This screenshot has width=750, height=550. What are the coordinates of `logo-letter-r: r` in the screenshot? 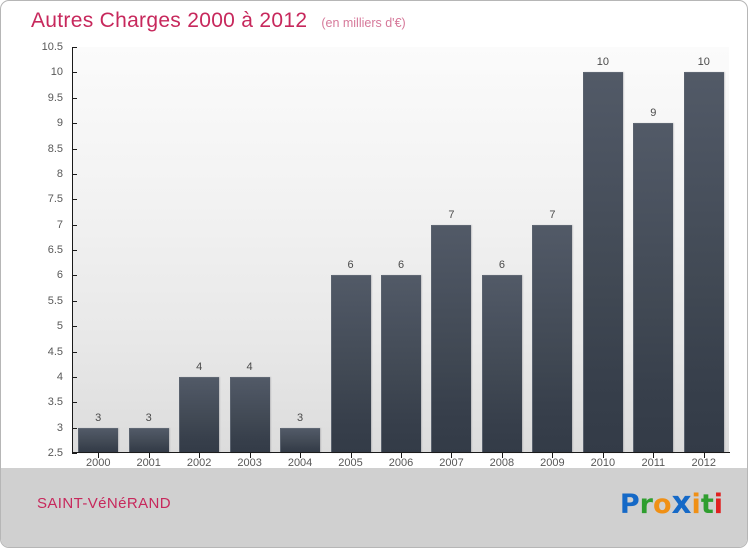 It's located at (646, 504).